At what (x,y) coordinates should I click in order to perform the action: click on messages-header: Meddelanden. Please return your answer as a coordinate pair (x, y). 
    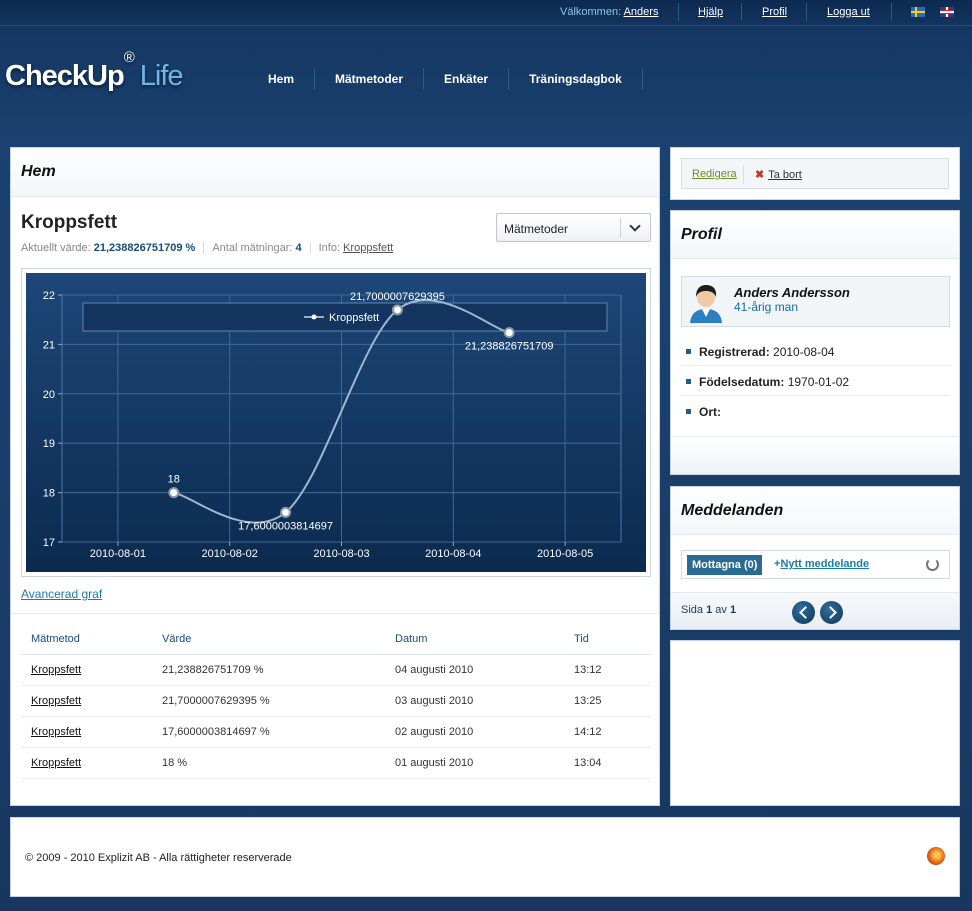
    Looking at the image, I should click on (815, 511).